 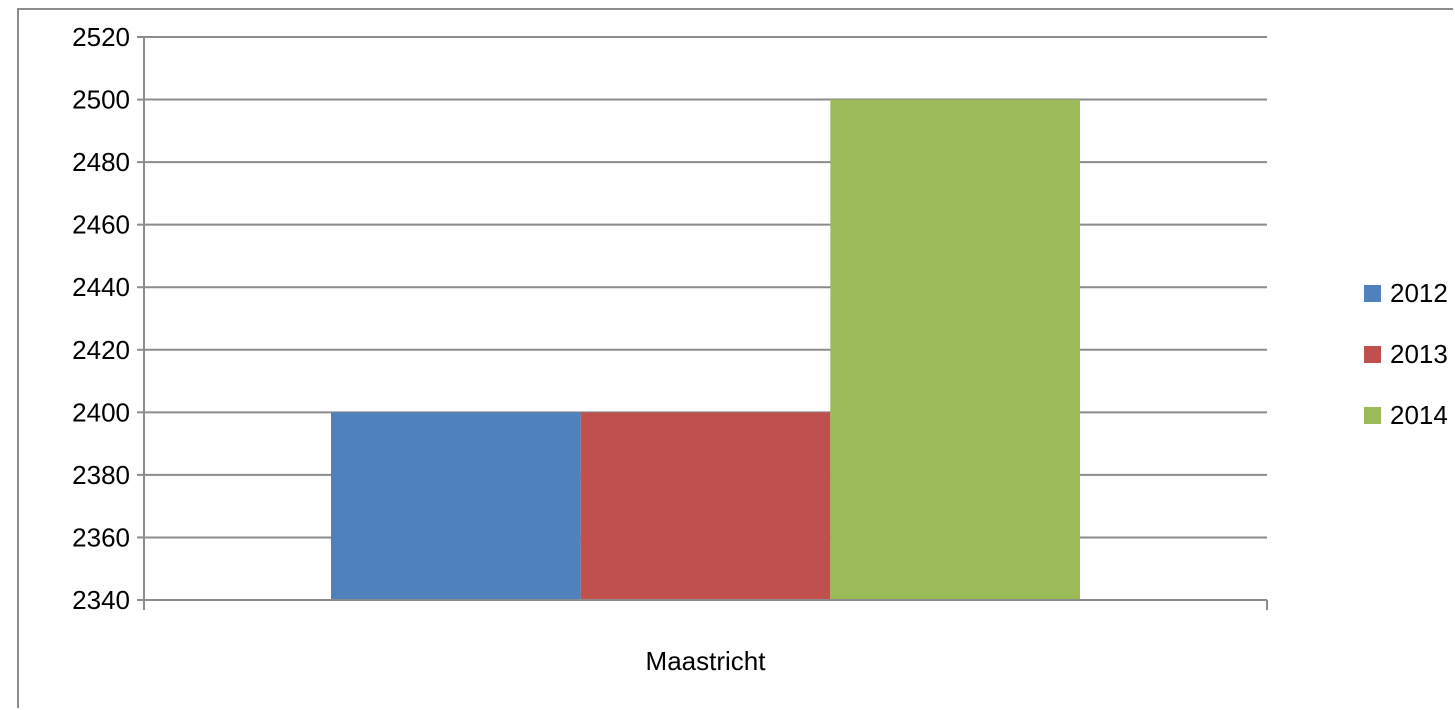 I want to click on bar-2012-Maastricht, so click(x=455, y=506).